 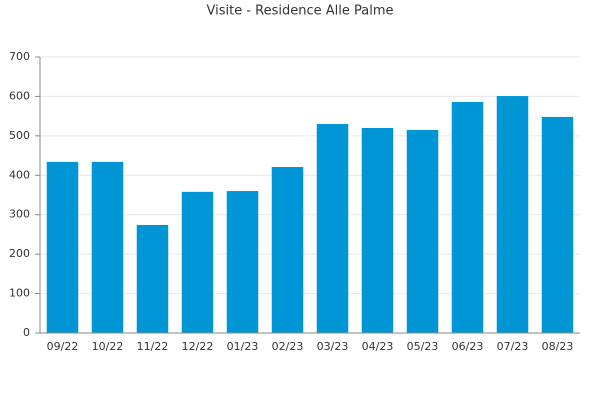 What do you see at coordinates (153, 346) in the screenshot?
I see `x-tick-label: 11/22` at bounding box center [153, 346].